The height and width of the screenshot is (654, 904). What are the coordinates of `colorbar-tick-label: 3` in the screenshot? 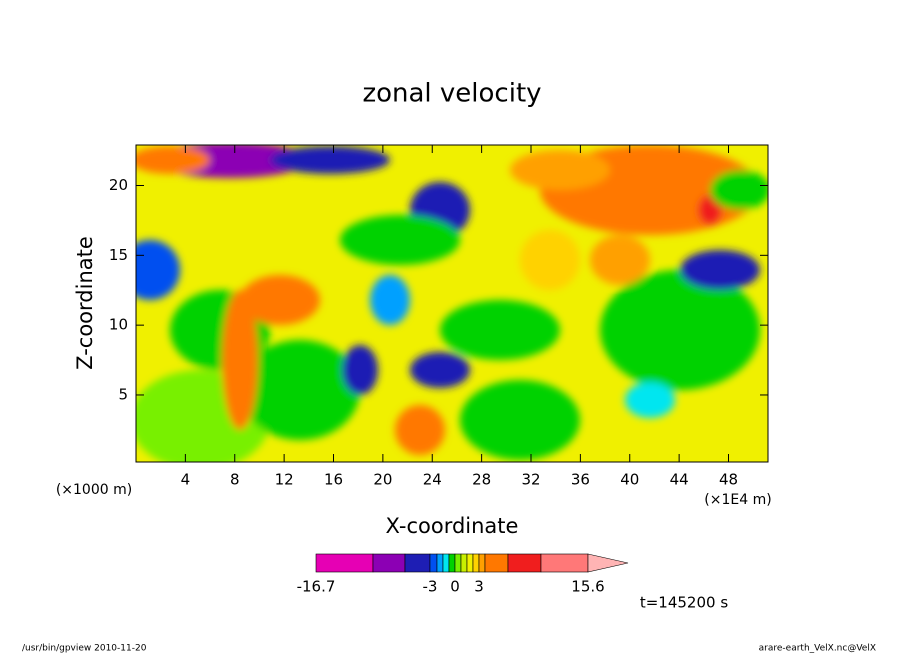 It's located at (479, 587).